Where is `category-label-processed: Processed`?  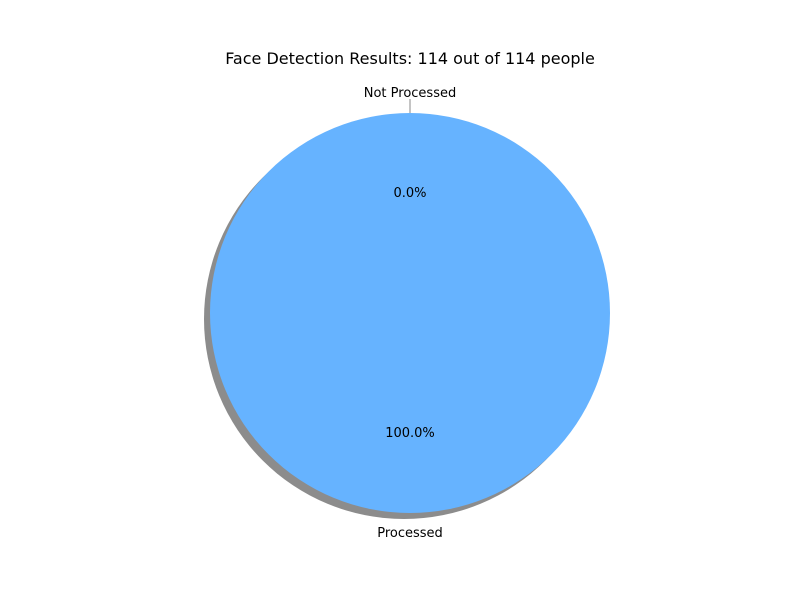 category-label-processed: Processed is located at coordinates (410, 533).